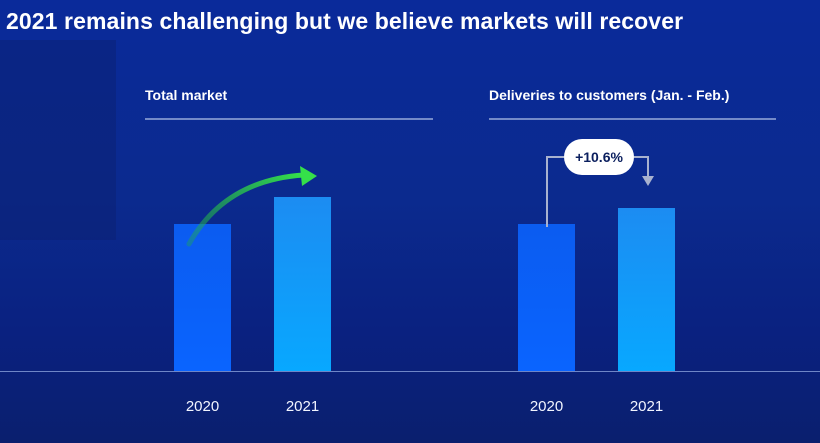 Image resolution: width=820 pixels, height=443 pixels. Describe the element at coordinates (308, 176) in the screenshot. I see `growth-arrow-icon` at that location.